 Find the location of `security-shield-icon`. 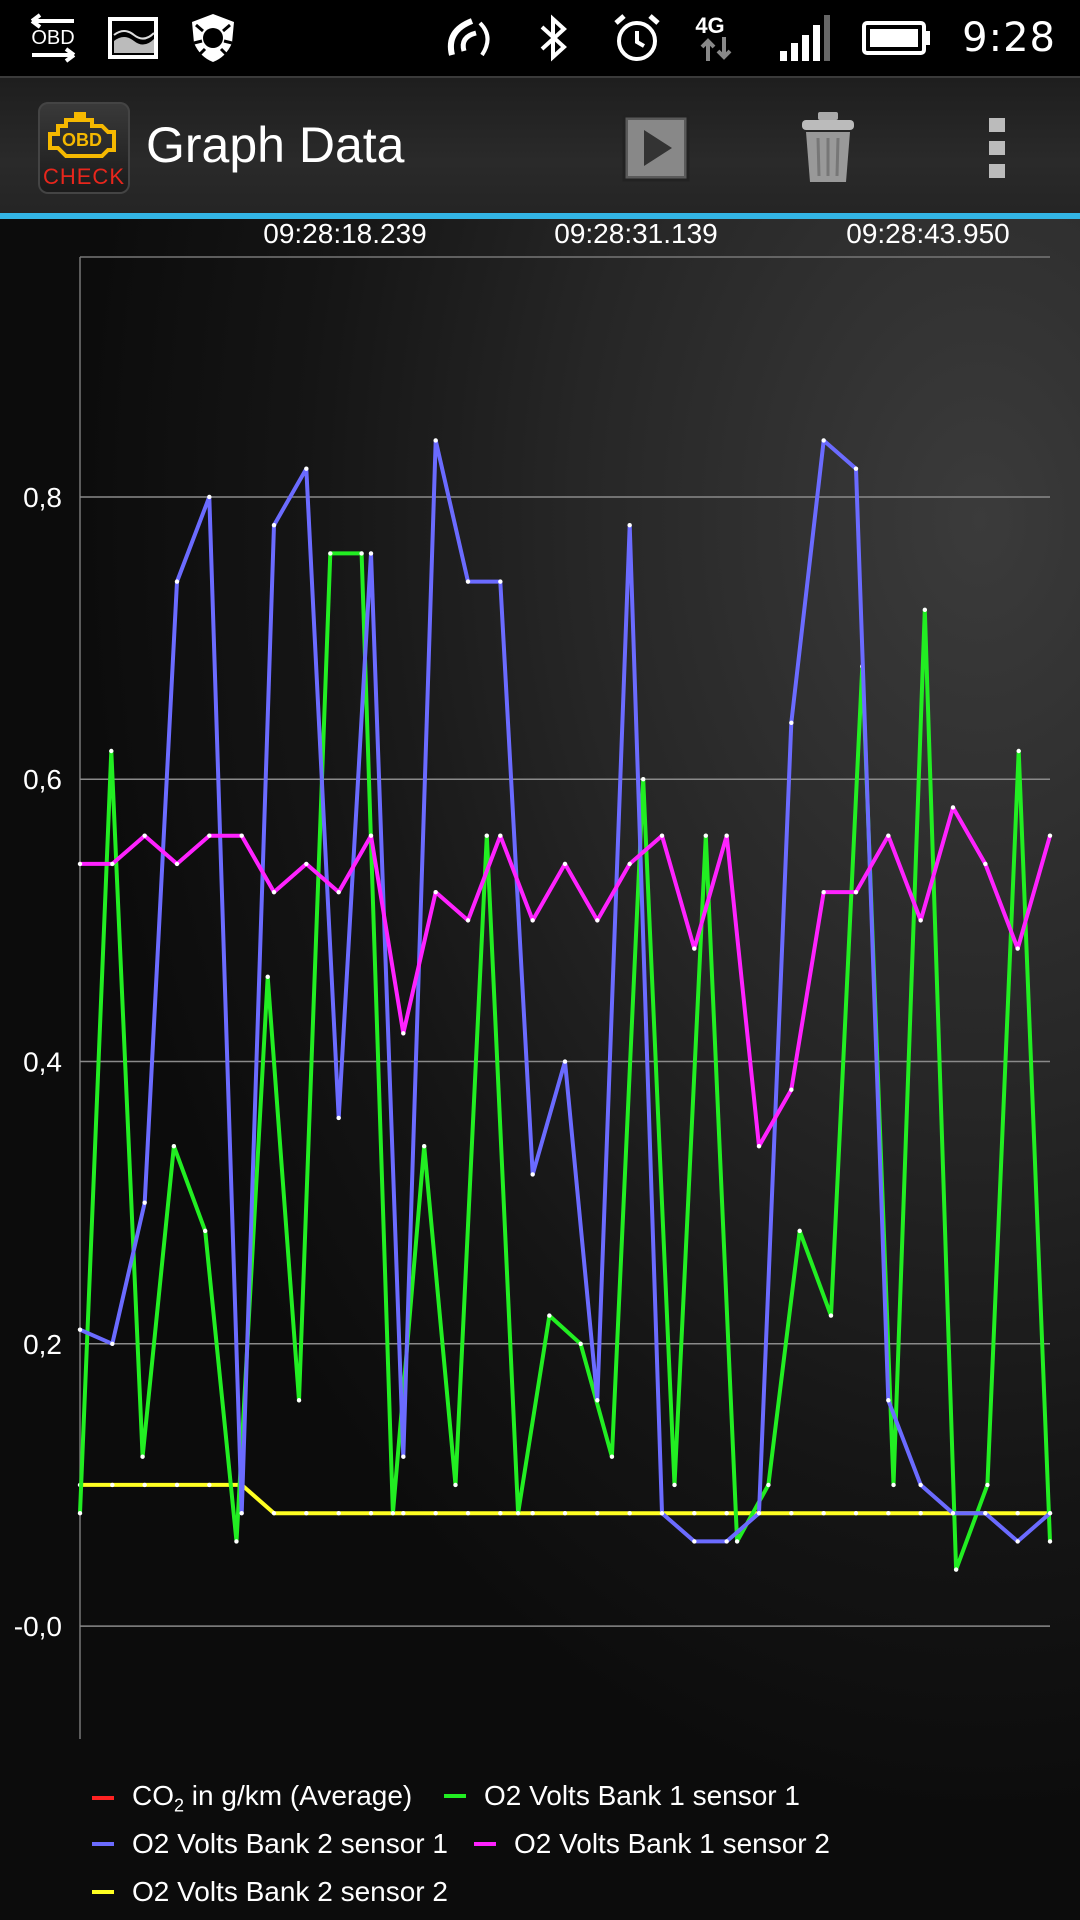

security-shield-icon is located at coordinates (213, 38).